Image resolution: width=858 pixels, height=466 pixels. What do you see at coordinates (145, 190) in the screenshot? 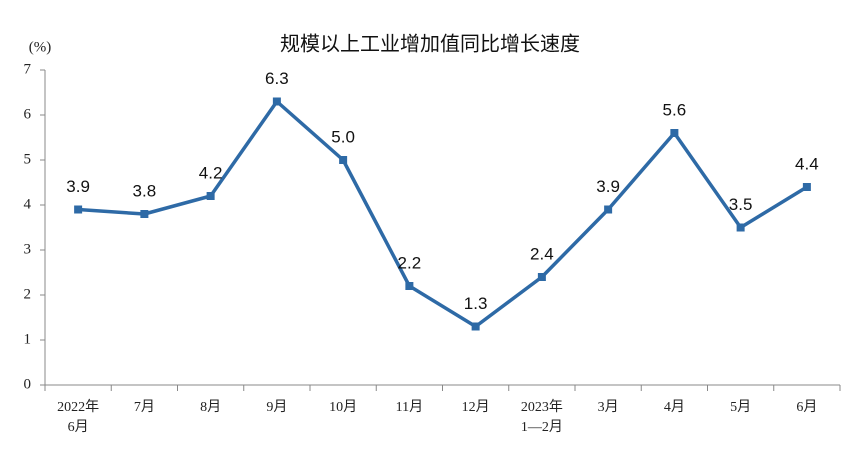
I see `data-label: 3.8` at bounding box center [145, 190].